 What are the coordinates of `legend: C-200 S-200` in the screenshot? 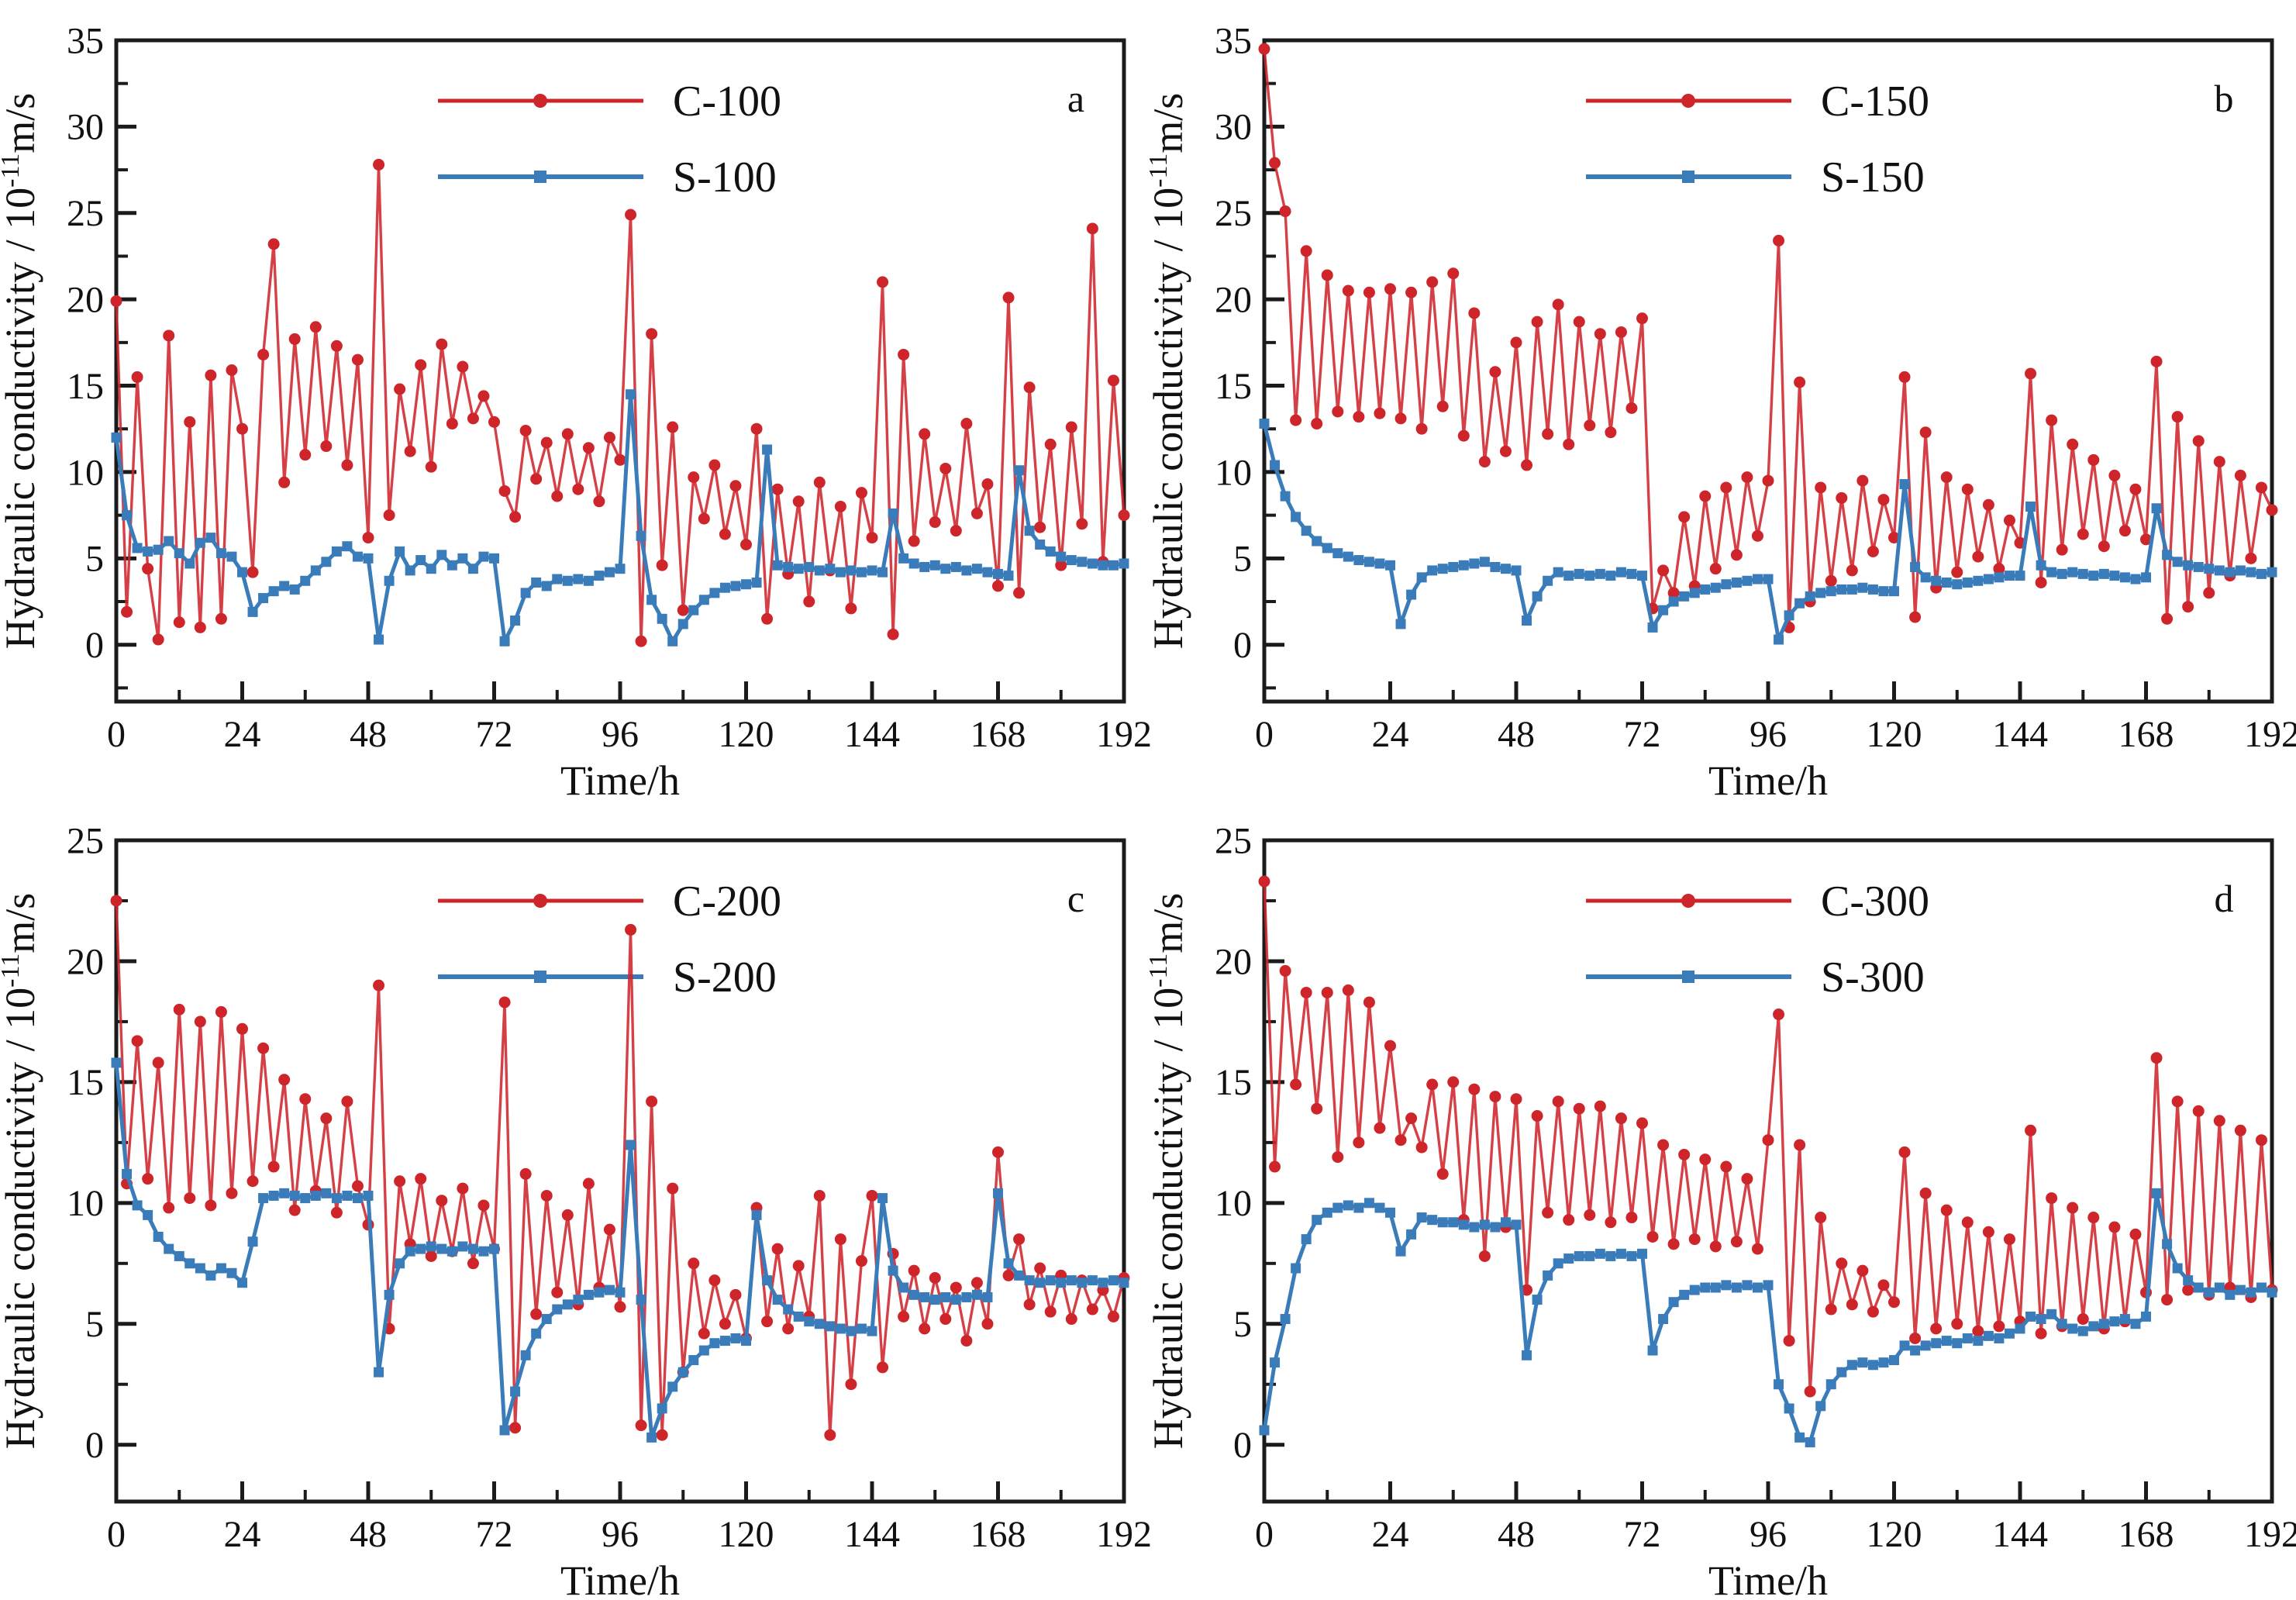 It's located at (609, 940).